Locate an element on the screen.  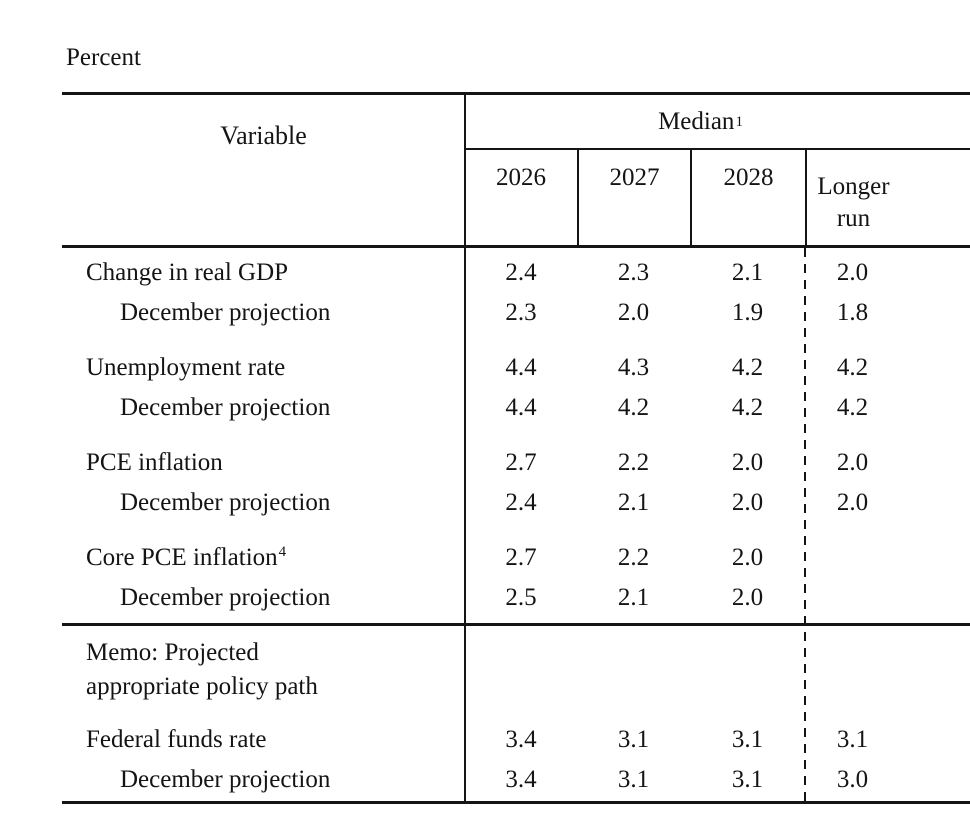
variable-column-divider is located at coordinates (465, 448).